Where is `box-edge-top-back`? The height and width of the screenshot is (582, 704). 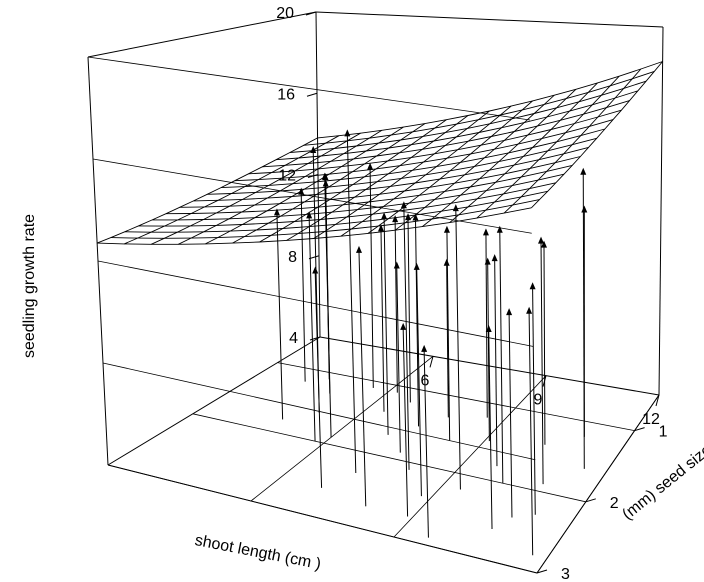
box-edge-top-back is located at coordinates (489, 19).